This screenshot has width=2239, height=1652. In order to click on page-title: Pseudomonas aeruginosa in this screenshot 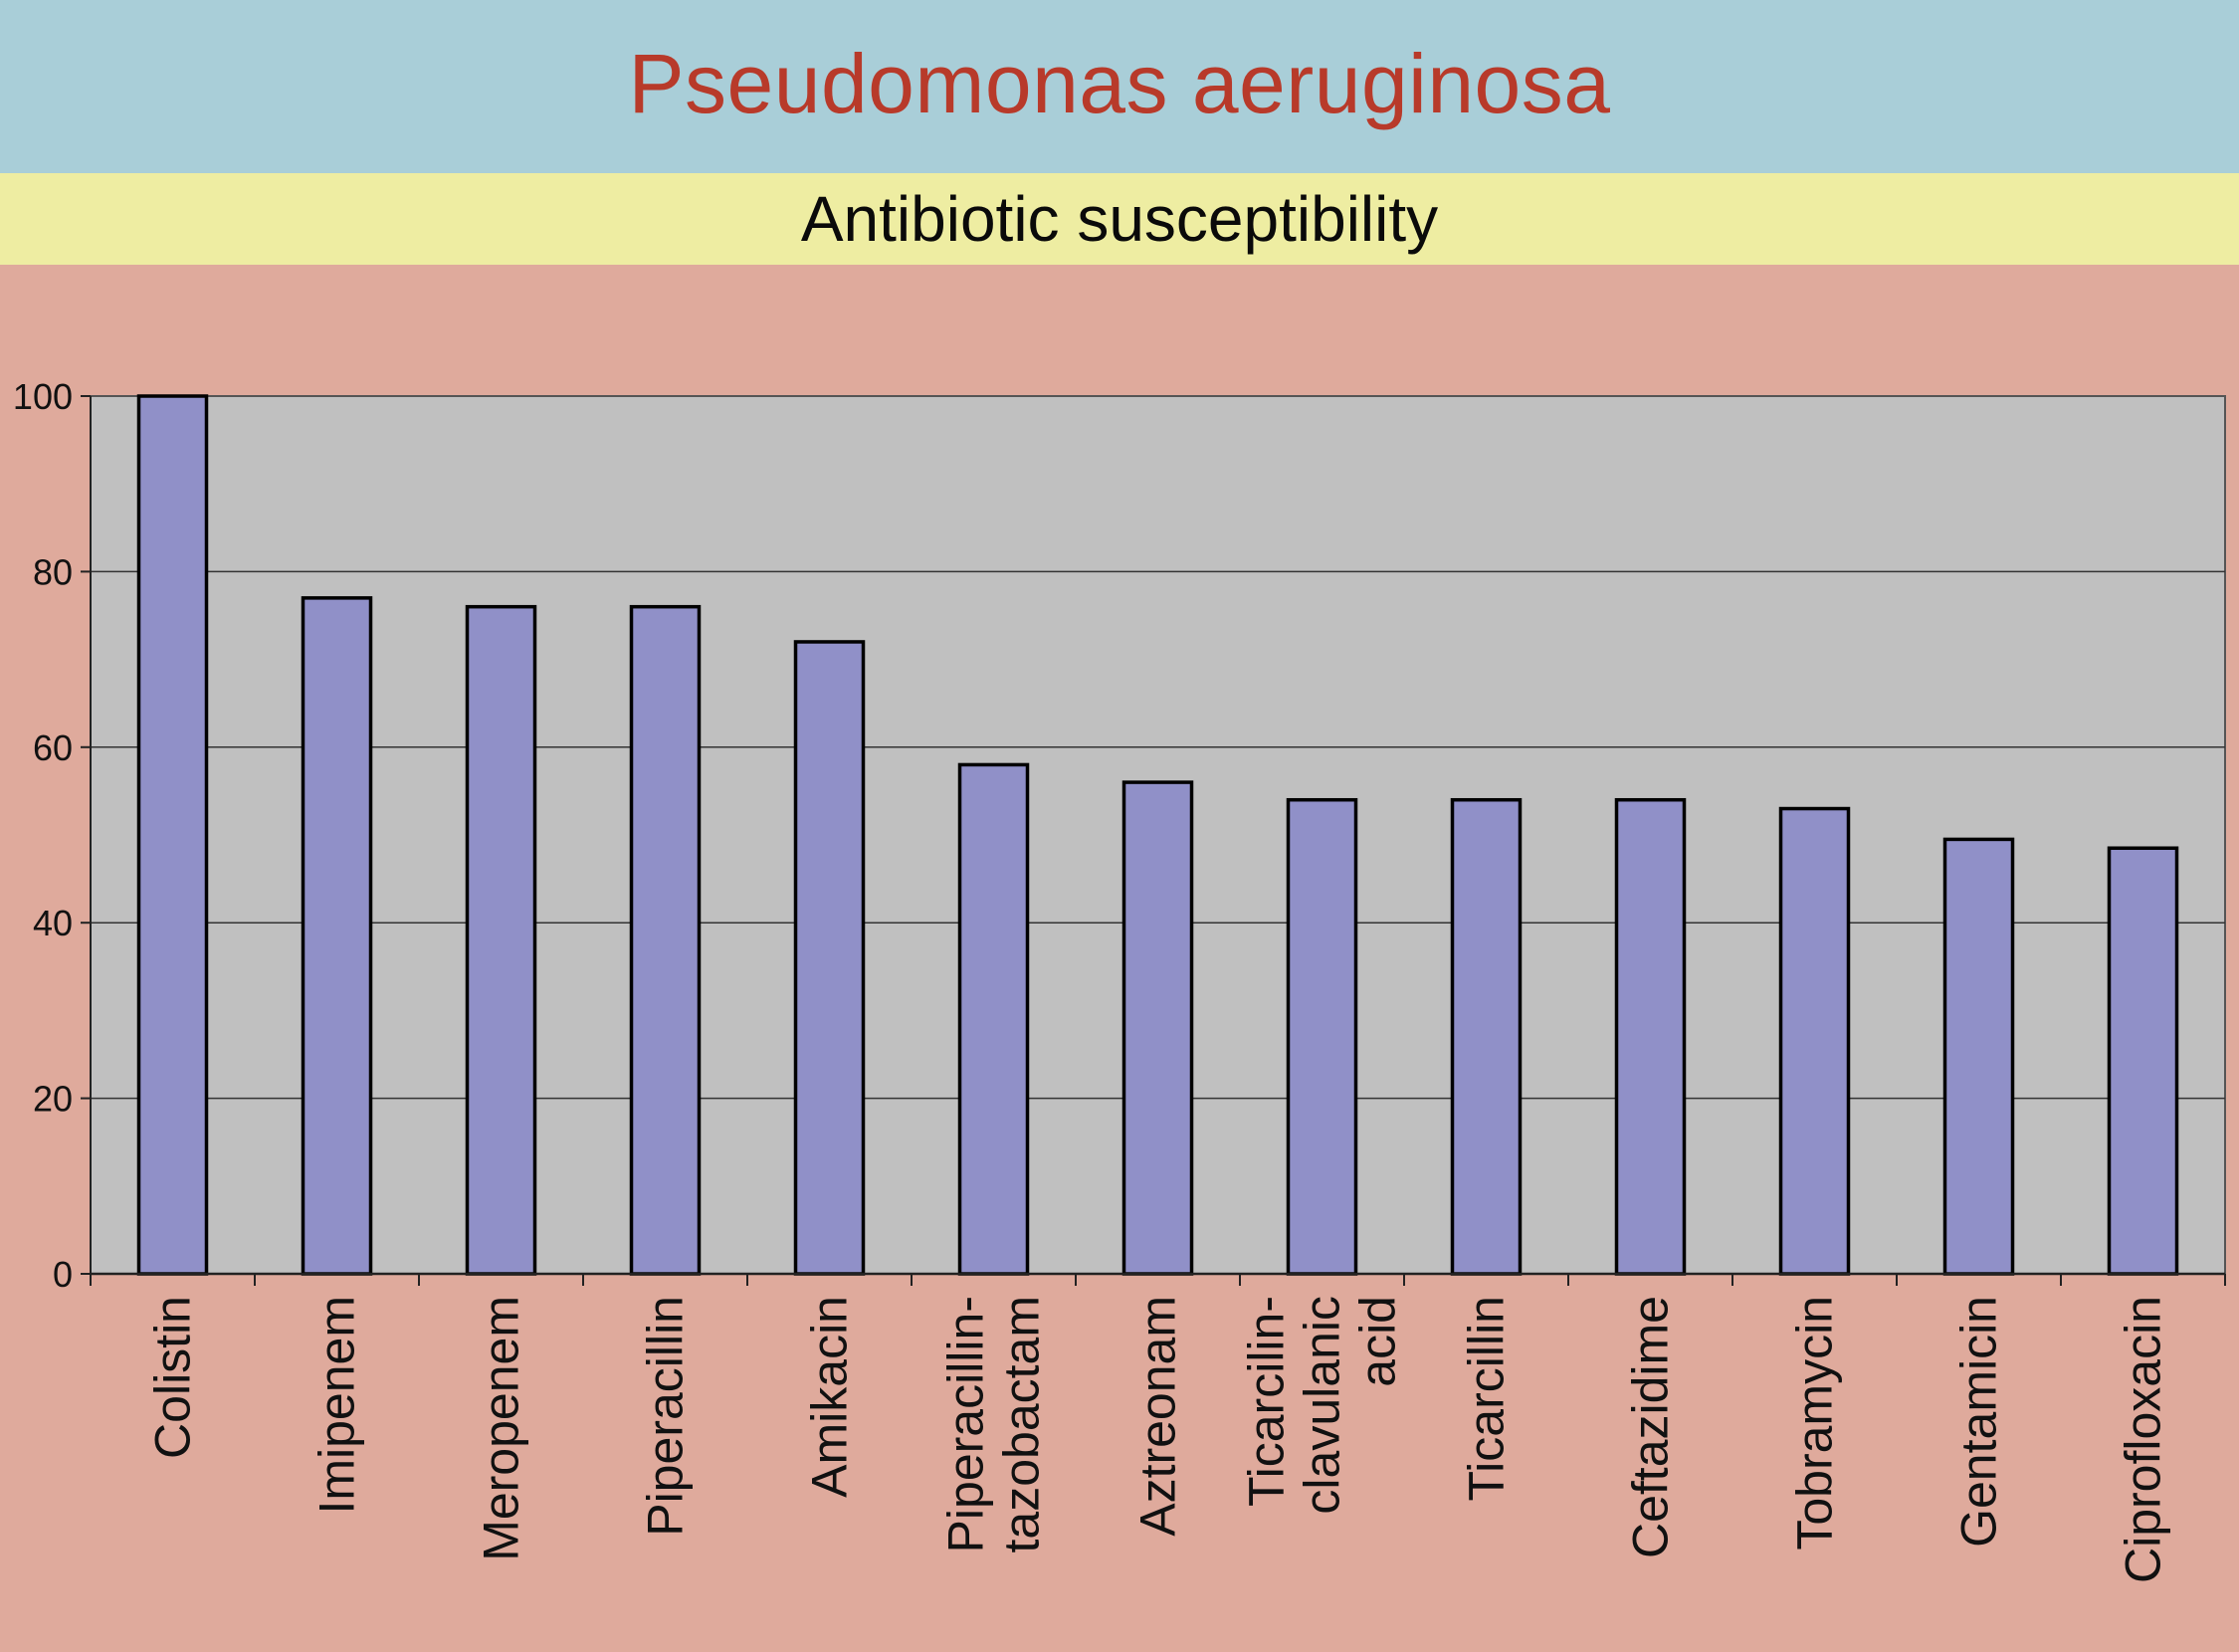, I will do `click(1119, 83)`.